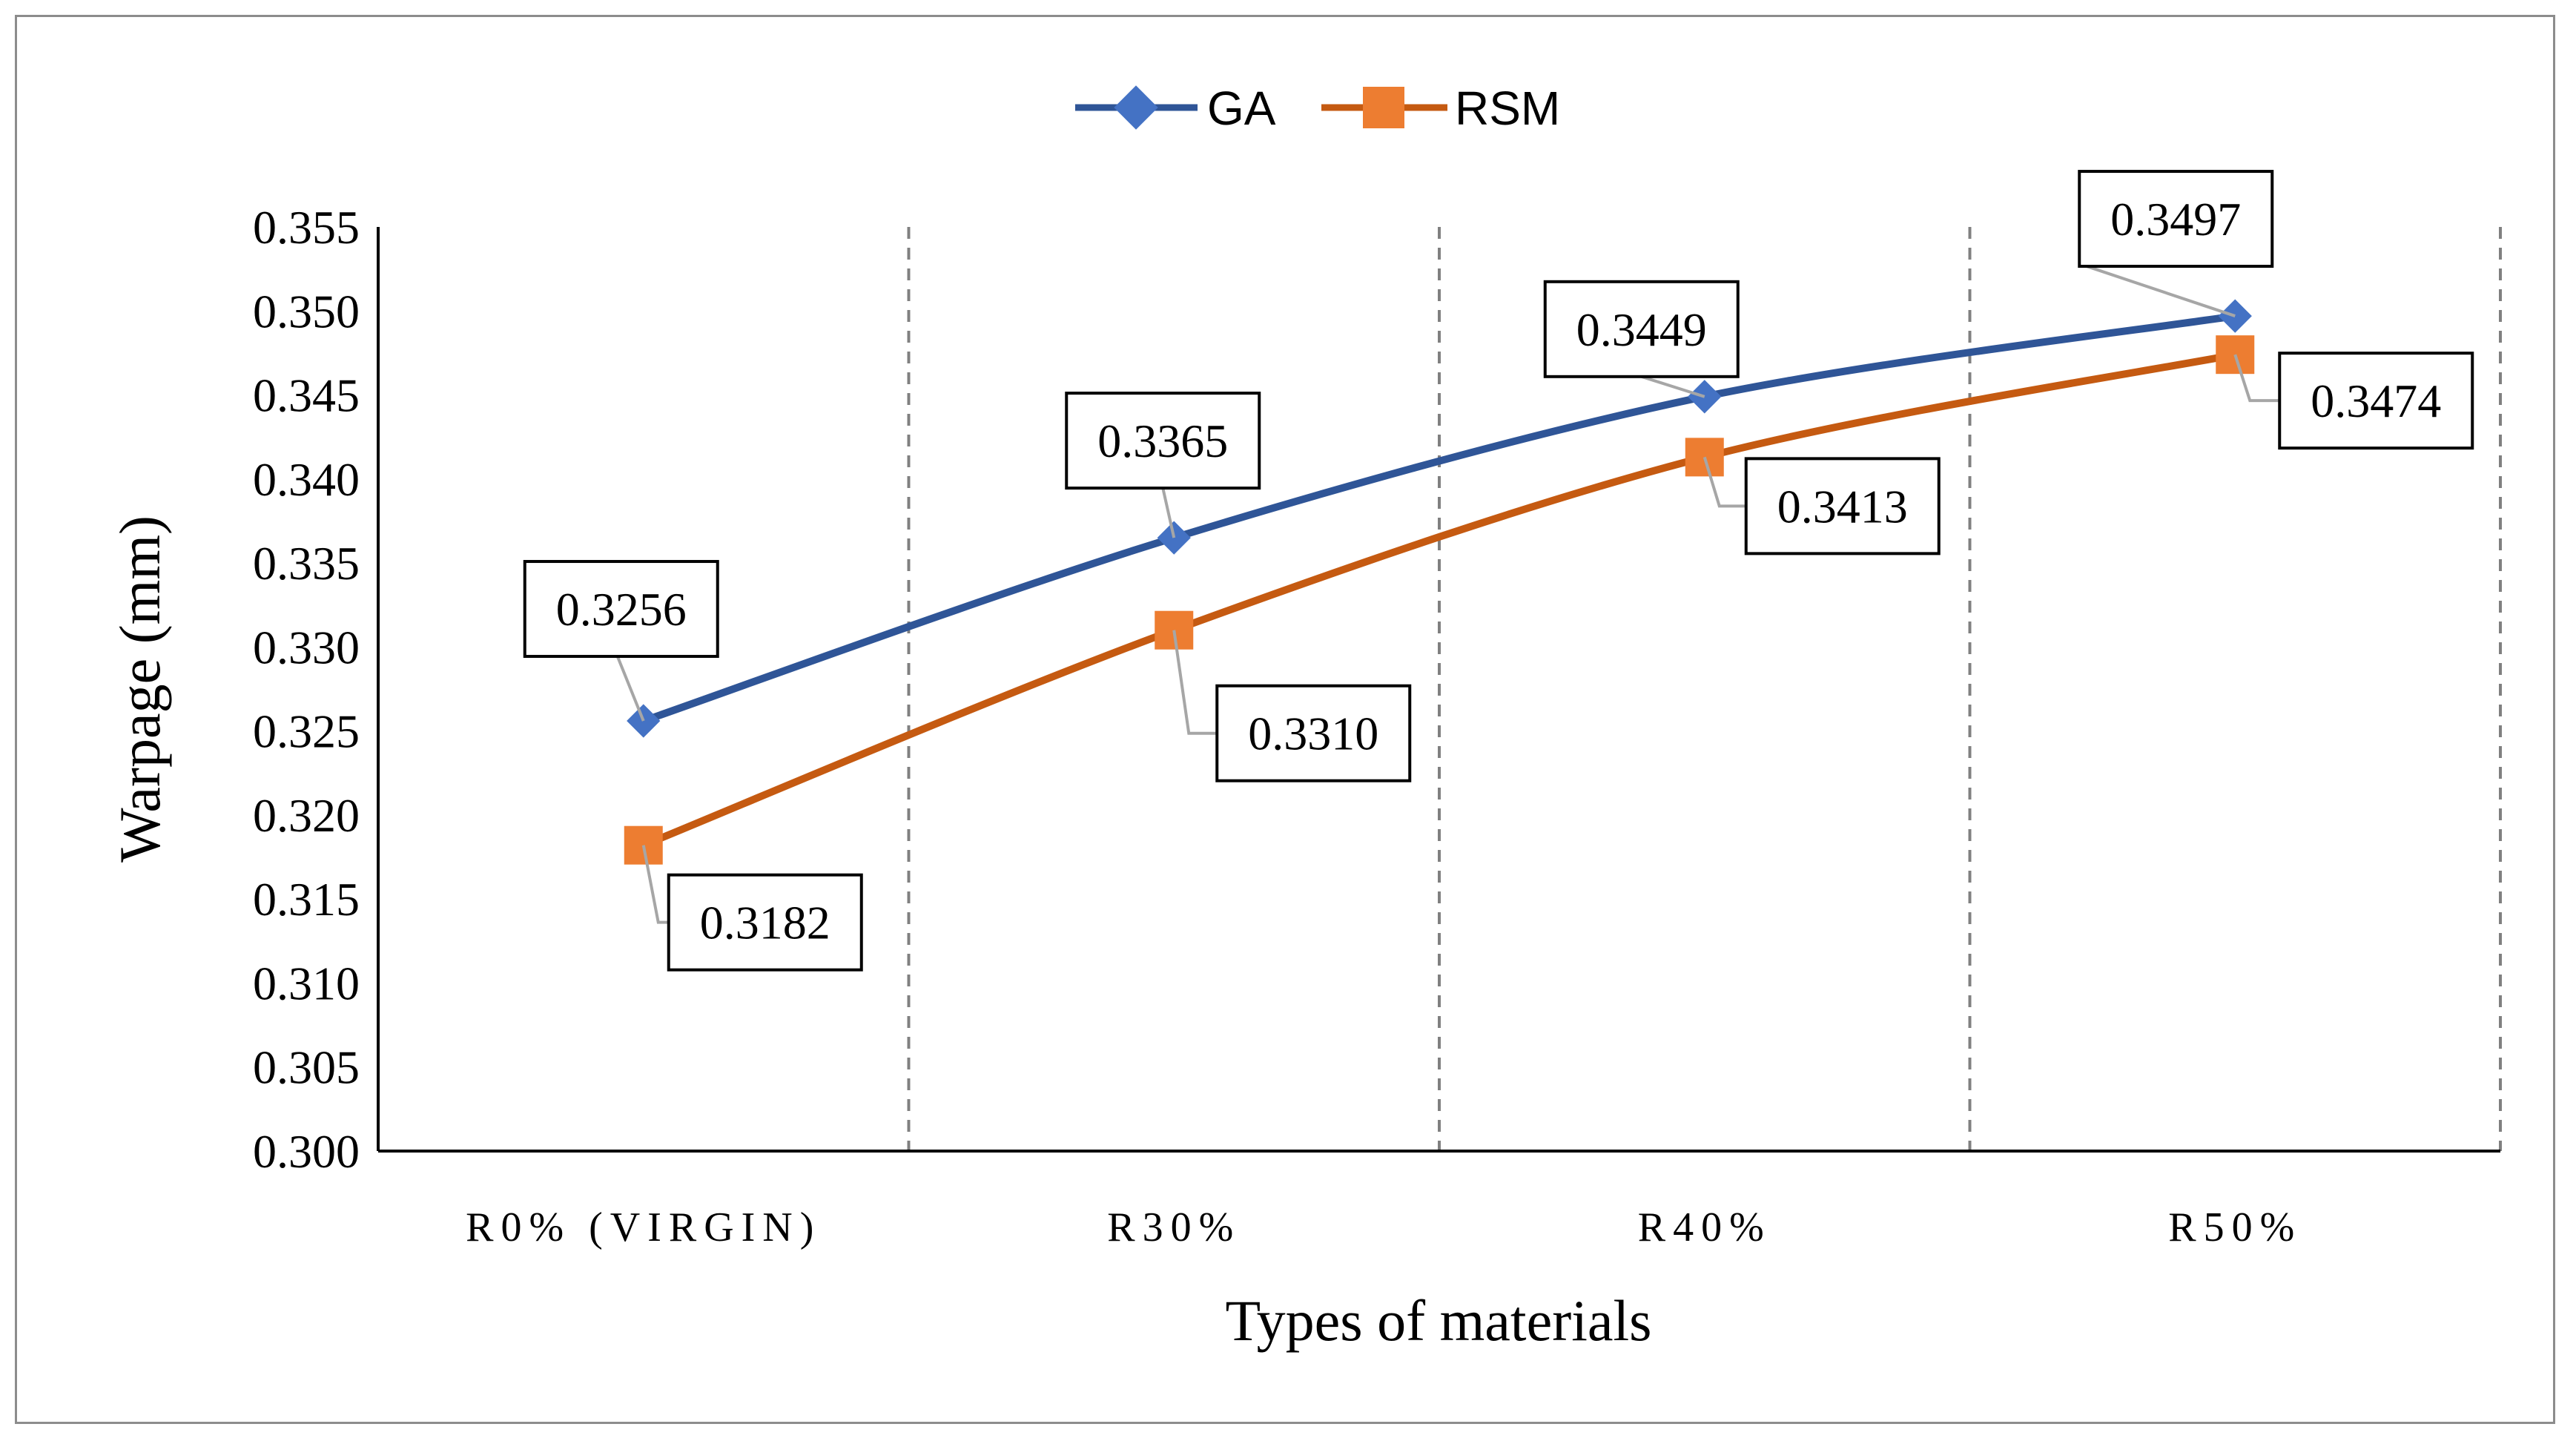  What do you see at coordinates (140, 689) in the screenshot?
I see `y-axis-title: Warpage (mm)` at bounding box center [140, 689].